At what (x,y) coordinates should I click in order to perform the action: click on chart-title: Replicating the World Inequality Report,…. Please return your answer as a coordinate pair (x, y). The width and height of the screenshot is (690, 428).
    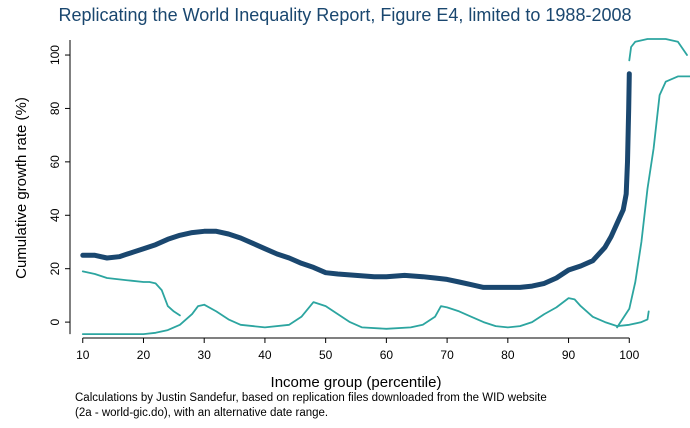
    Looking at the image, I should click on (345, 15).